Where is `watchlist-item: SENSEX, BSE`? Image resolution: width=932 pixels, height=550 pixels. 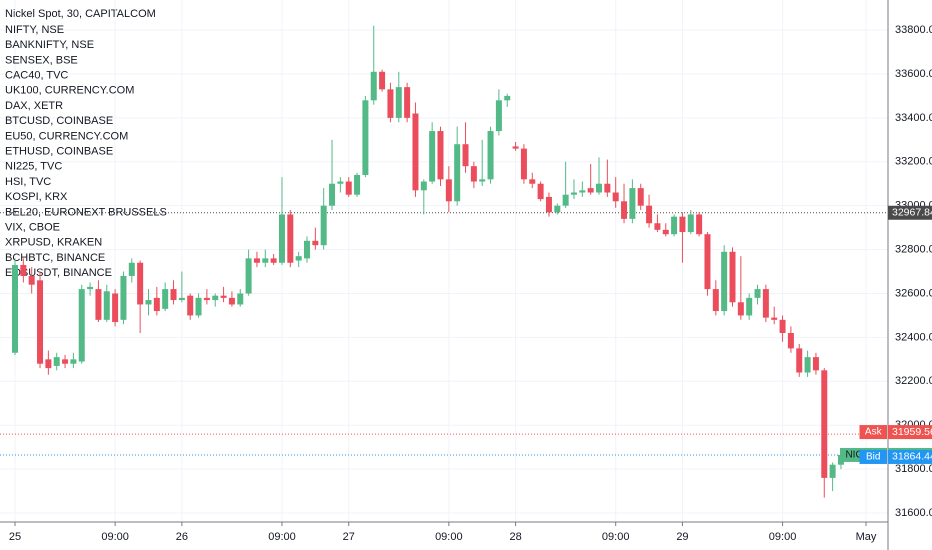 watchlist-item: SENSEX, BSE is located at coordinates (41, 60).